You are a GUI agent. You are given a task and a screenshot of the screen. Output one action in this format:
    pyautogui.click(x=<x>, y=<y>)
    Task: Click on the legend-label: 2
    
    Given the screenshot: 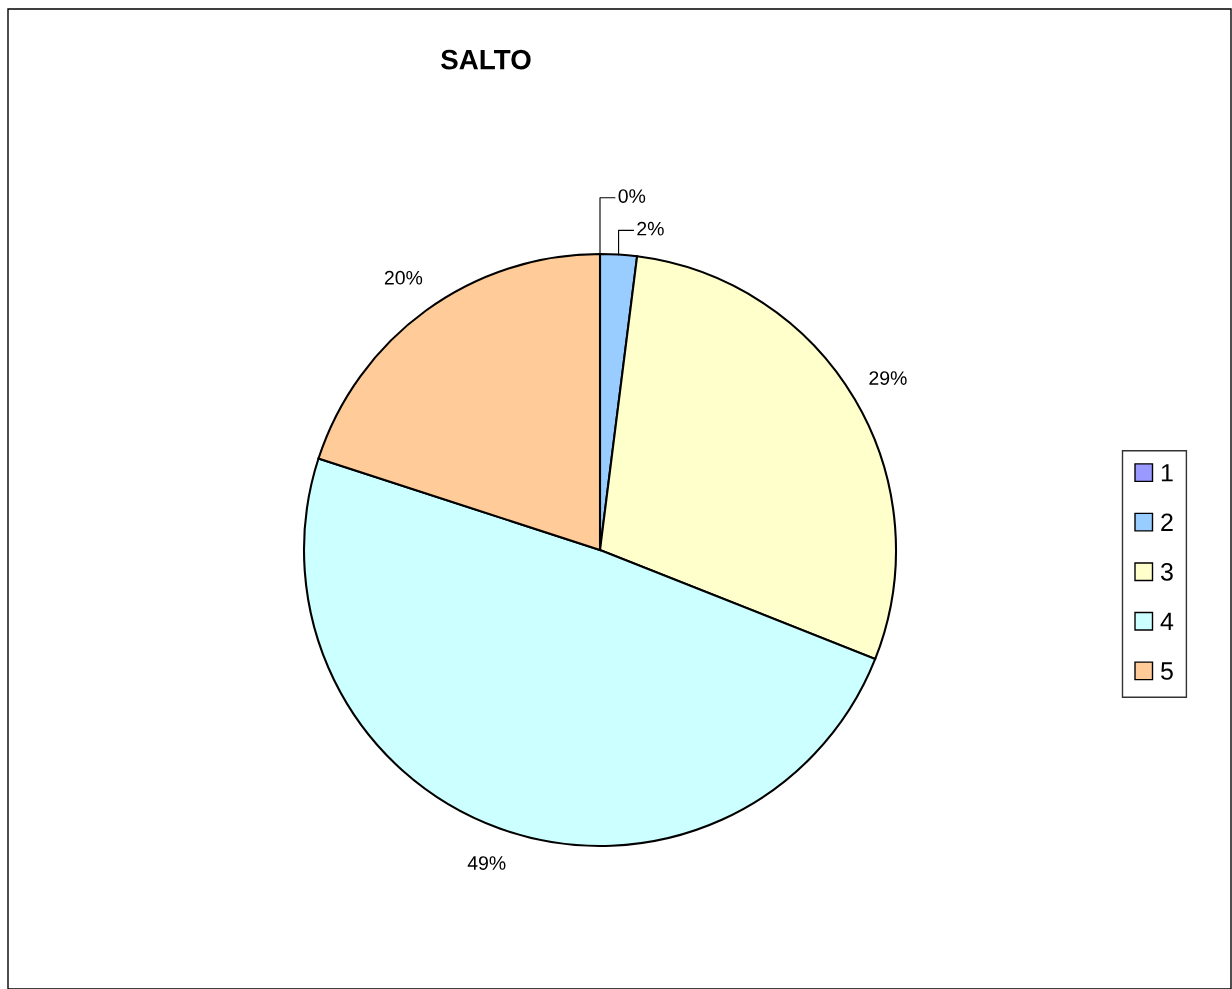 What is the action you would take?
    pyautogui.click(x=1167, y=522)
    